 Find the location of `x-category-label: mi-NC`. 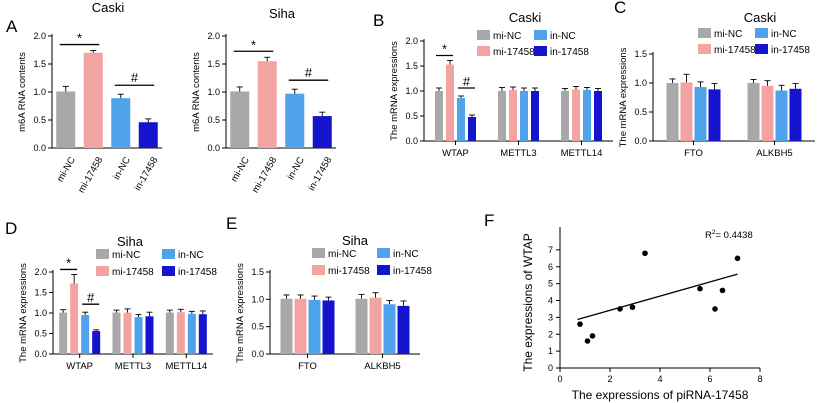

x-category-label: mi-NC is located at coordinates (66, 169).